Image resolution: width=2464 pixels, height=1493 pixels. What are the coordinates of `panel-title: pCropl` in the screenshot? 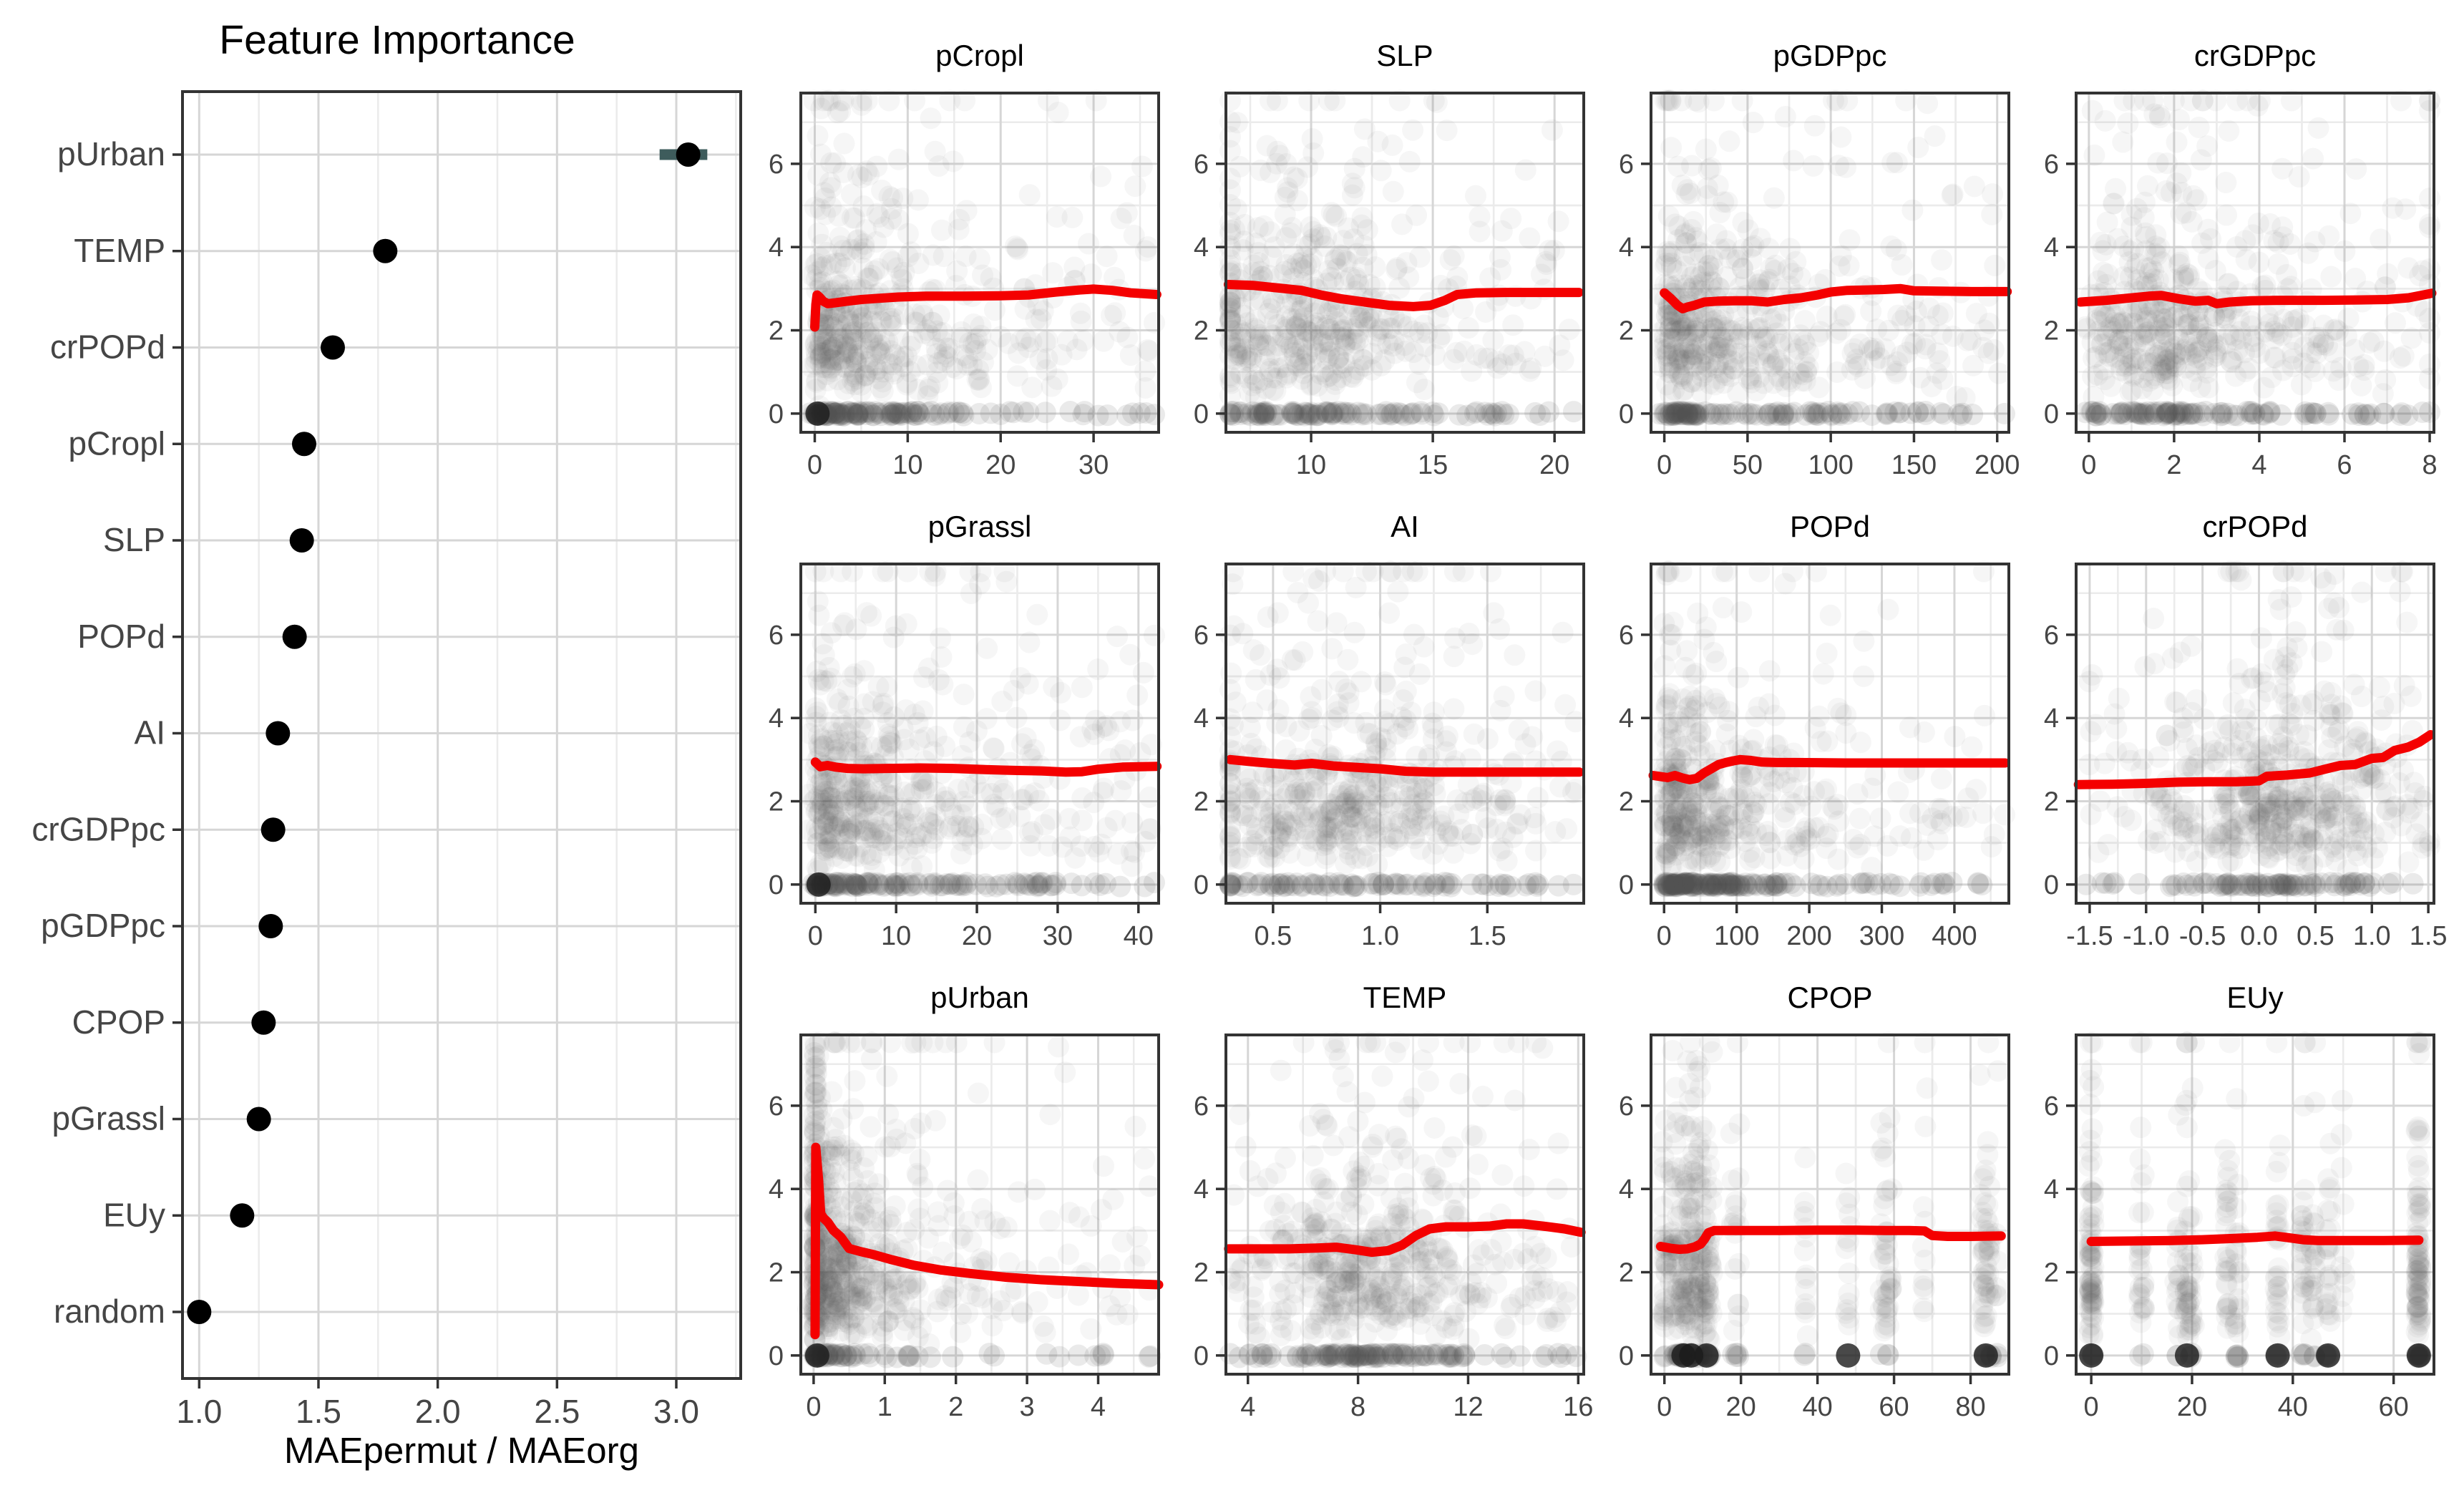 It's located at (979, 55).